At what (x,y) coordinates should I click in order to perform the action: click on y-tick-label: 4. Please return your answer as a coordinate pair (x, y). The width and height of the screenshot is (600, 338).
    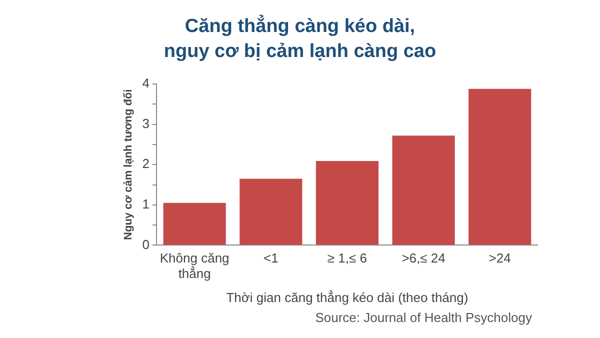
    Looking at the image, I should click on (146, 83).